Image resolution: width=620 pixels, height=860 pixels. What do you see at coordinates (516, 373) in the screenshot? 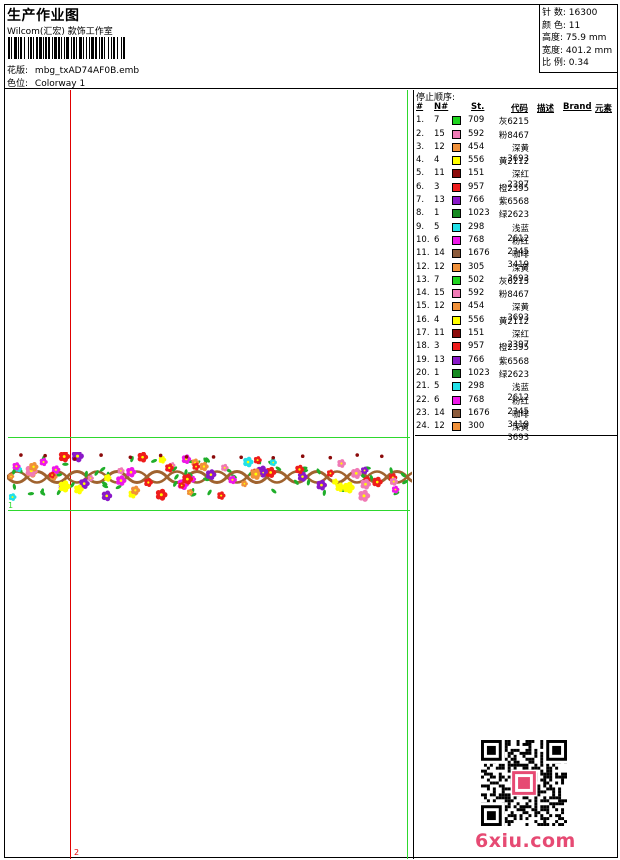
I see `table-row: 20. 1 1023 绿2623` at bounding box center [516, 373].